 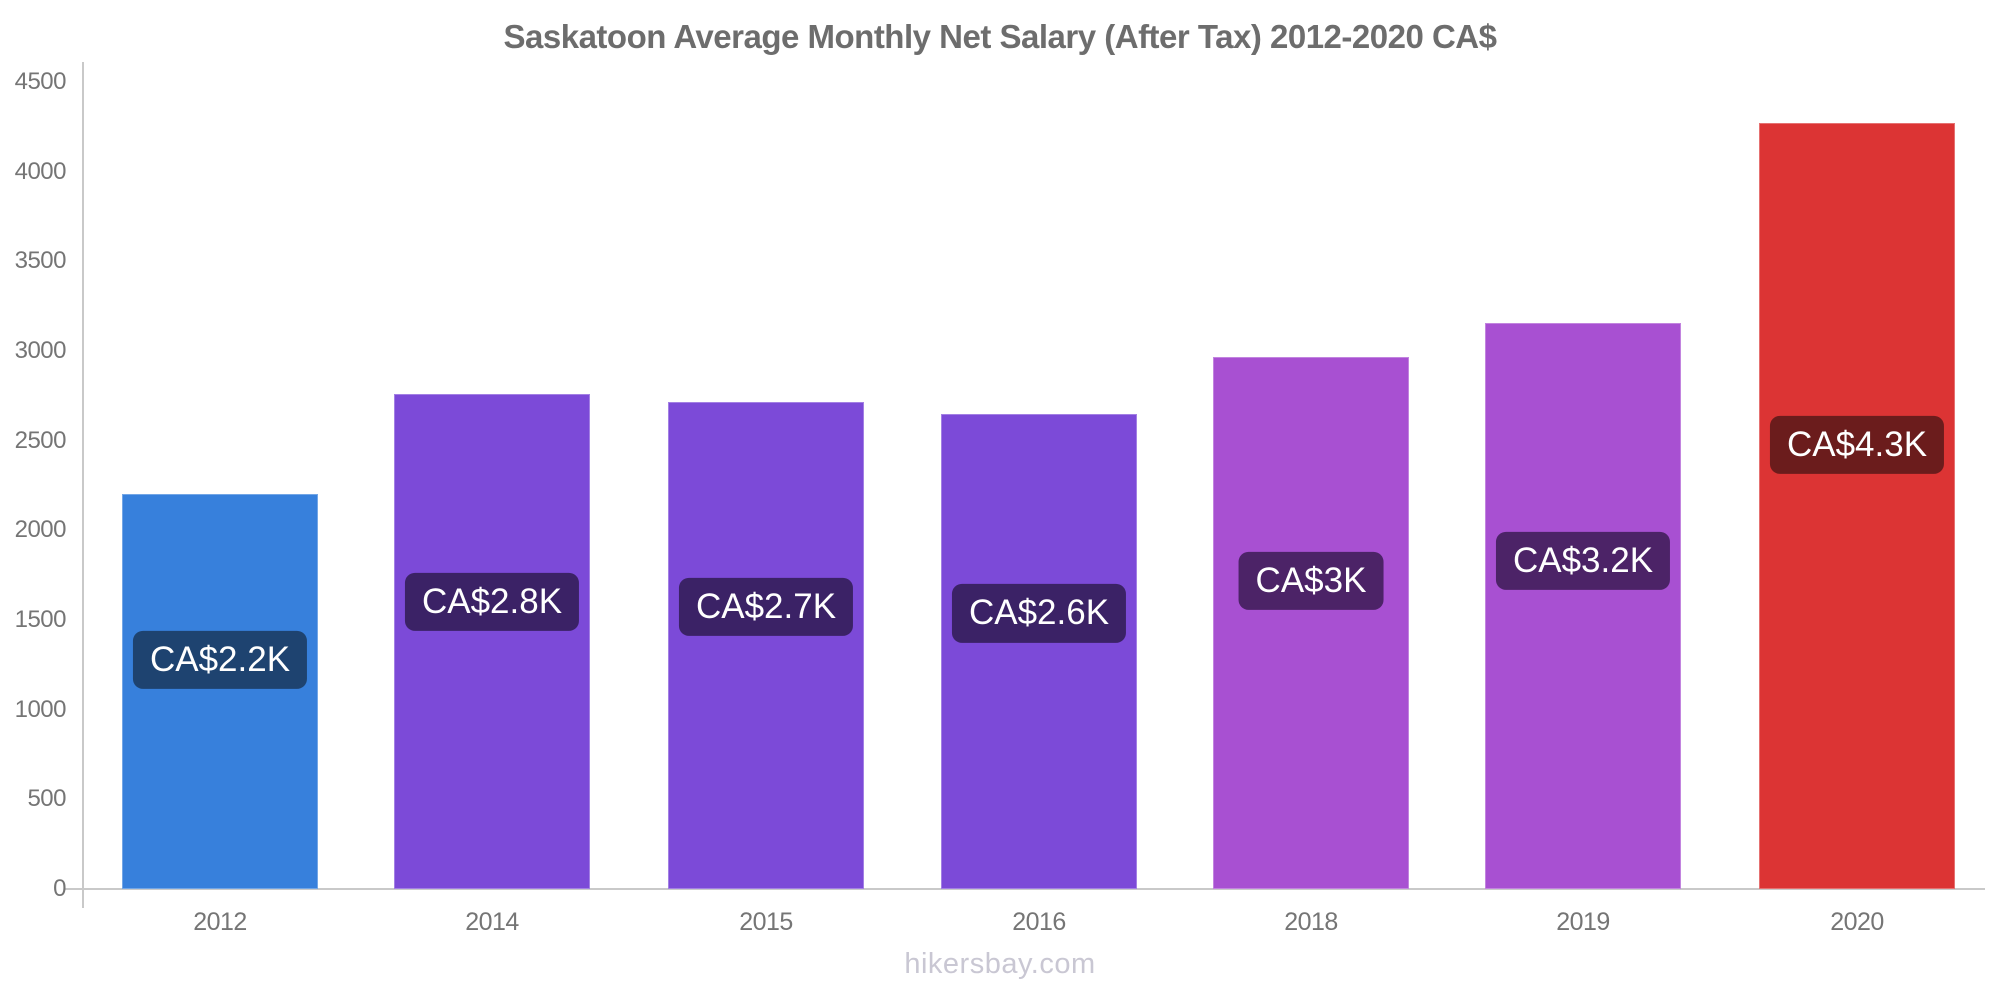 What do you see at coordinates (40, 619) in the screenshot?
I see `y-tick-label: 1500` at bounding box center [40, 619].